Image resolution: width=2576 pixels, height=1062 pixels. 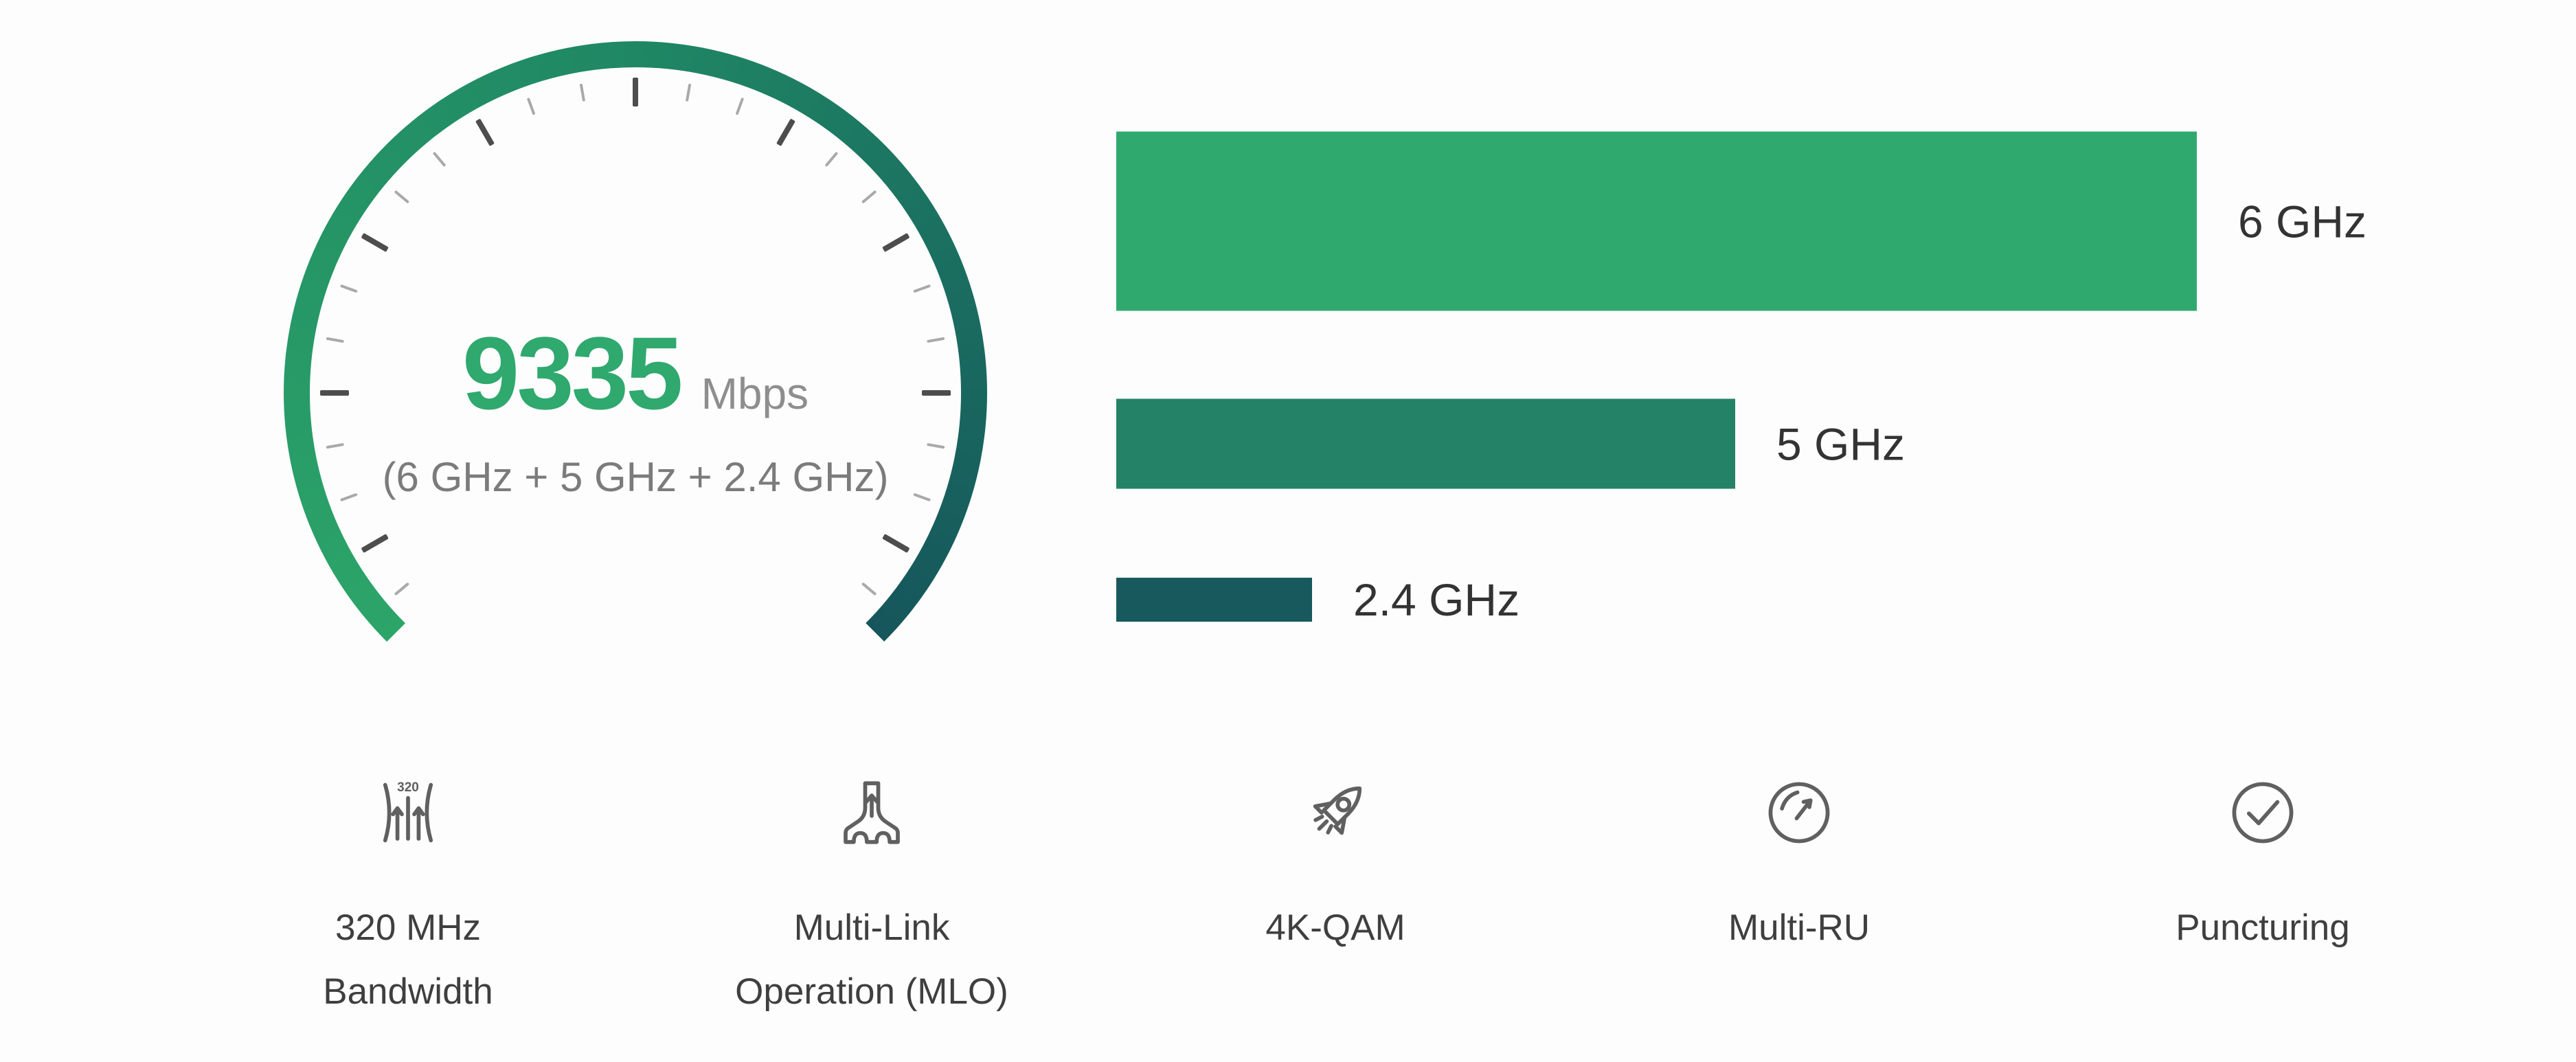 I want to click on bar-row-6ghz: 6 GHz, so click(x=1741, y=221).